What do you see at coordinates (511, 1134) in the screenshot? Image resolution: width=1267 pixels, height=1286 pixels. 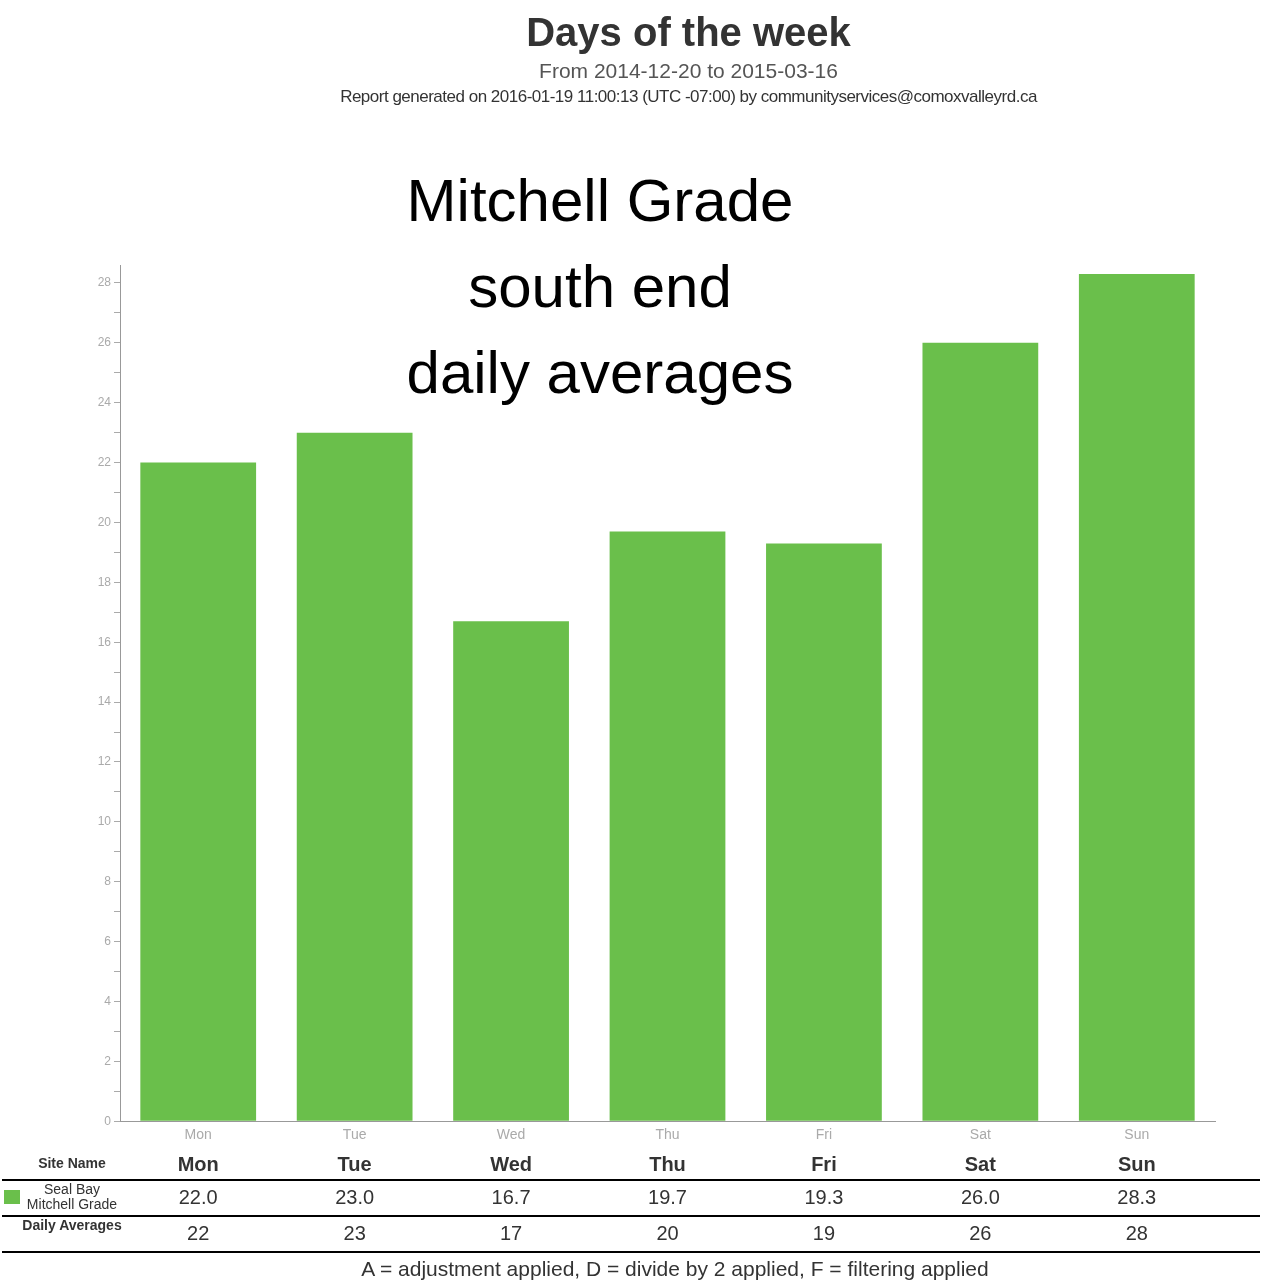 I see `x-tick-label: Wed` at bounding box center [511, 1134].